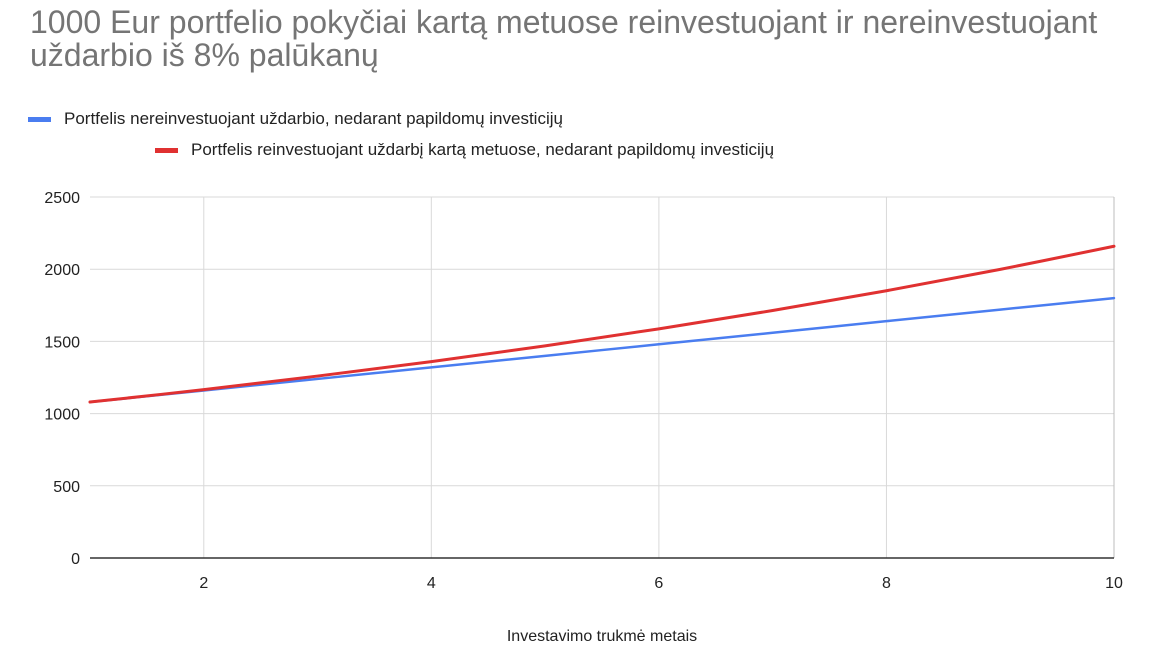  I want to click on x-tick-label: 6, so click(658, 583).